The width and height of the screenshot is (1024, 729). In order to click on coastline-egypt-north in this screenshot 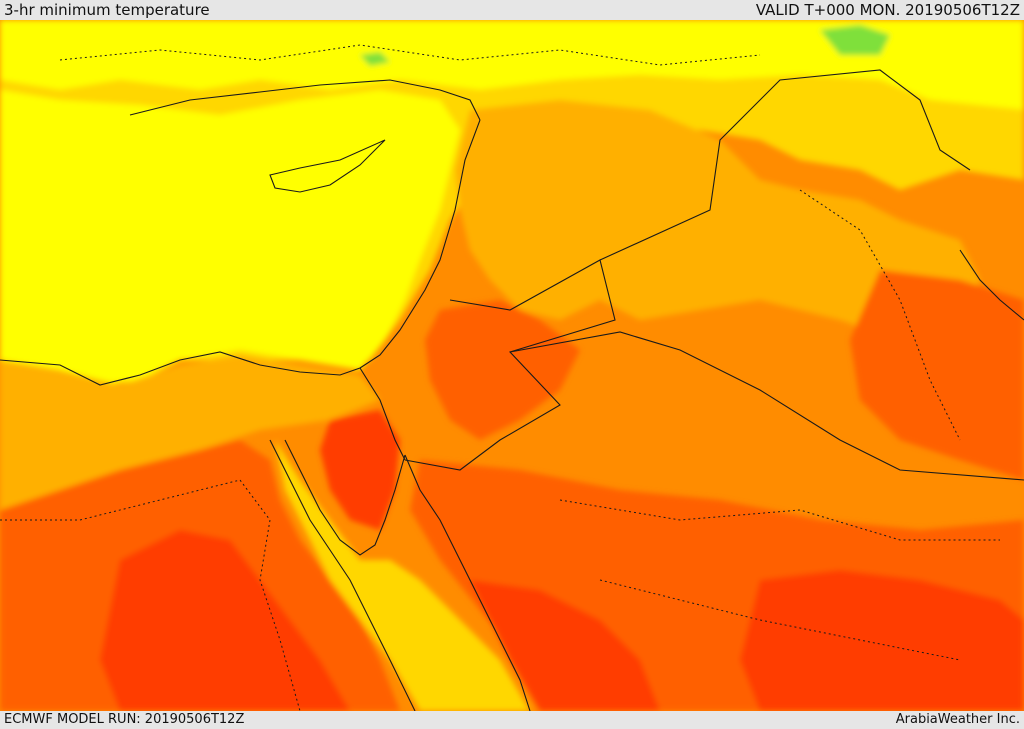, I will do `click(180, 368)`.